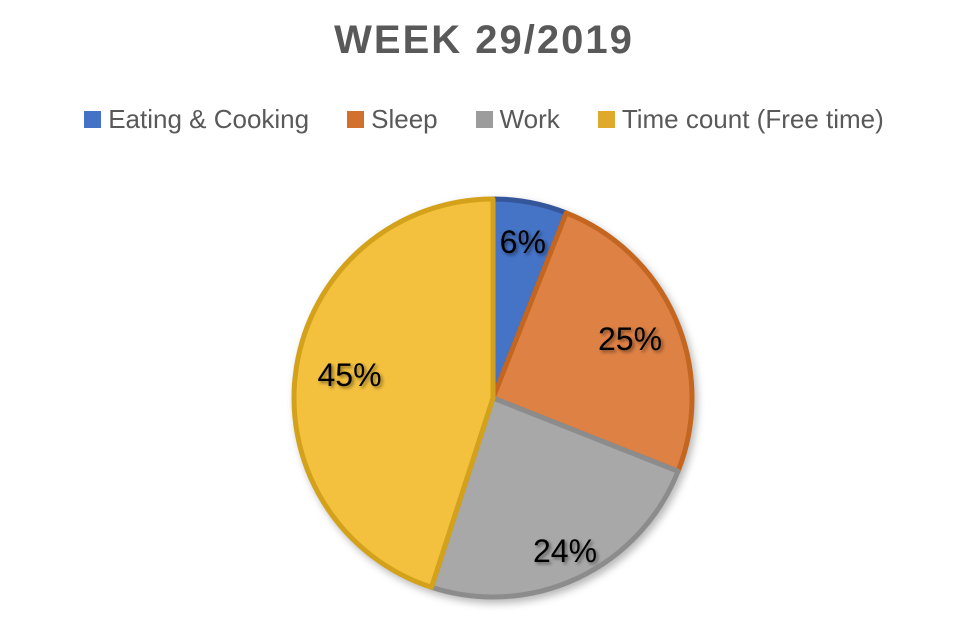 Image resolution: width=968 pixels, height=620 pixels. Describe the element at coordinates (529, 119) in the screenshot. I see `legend-item-label: Work` at that location.